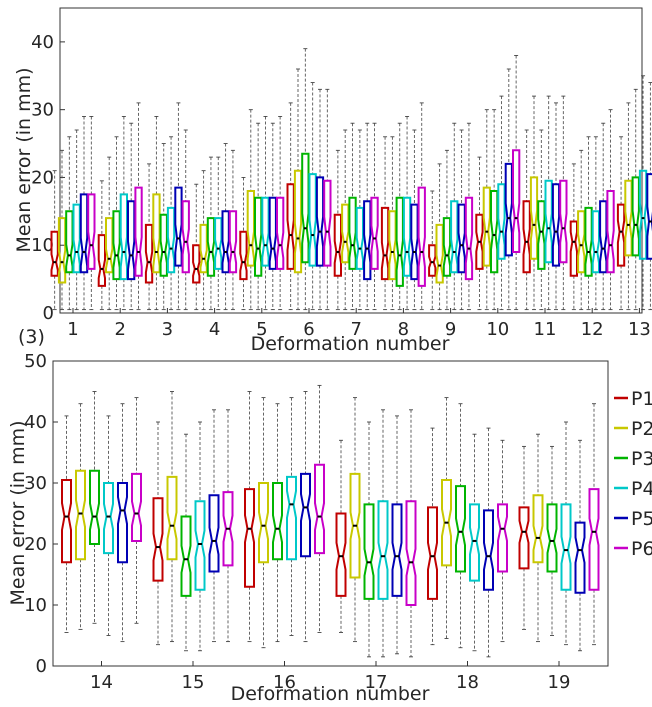 Image resolution: width=652 pixels, height=707 pixels. I want to click on legend-label-p2: P2, so click(641, 429).